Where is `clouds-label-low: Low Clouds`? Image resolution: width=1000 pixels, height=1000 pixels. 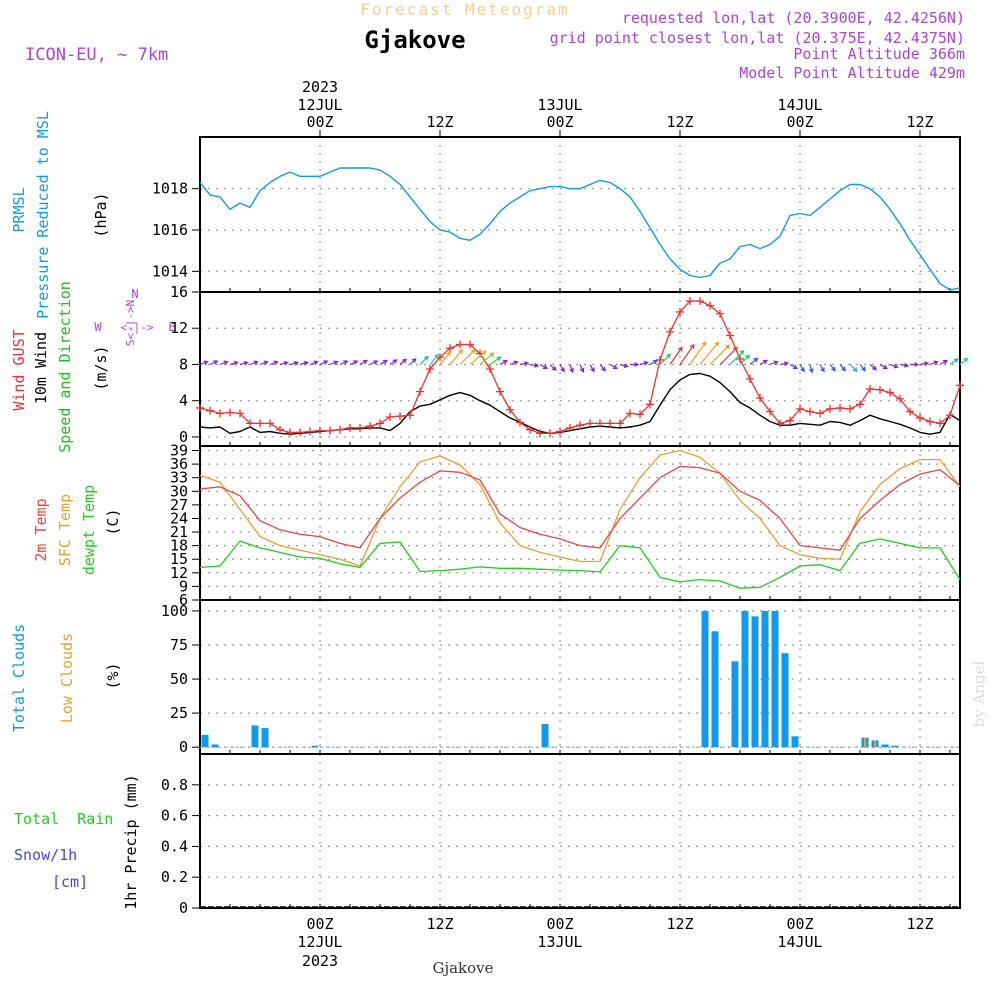 clouds-label-low: Low Clouds is located at coordinates (67, 678).